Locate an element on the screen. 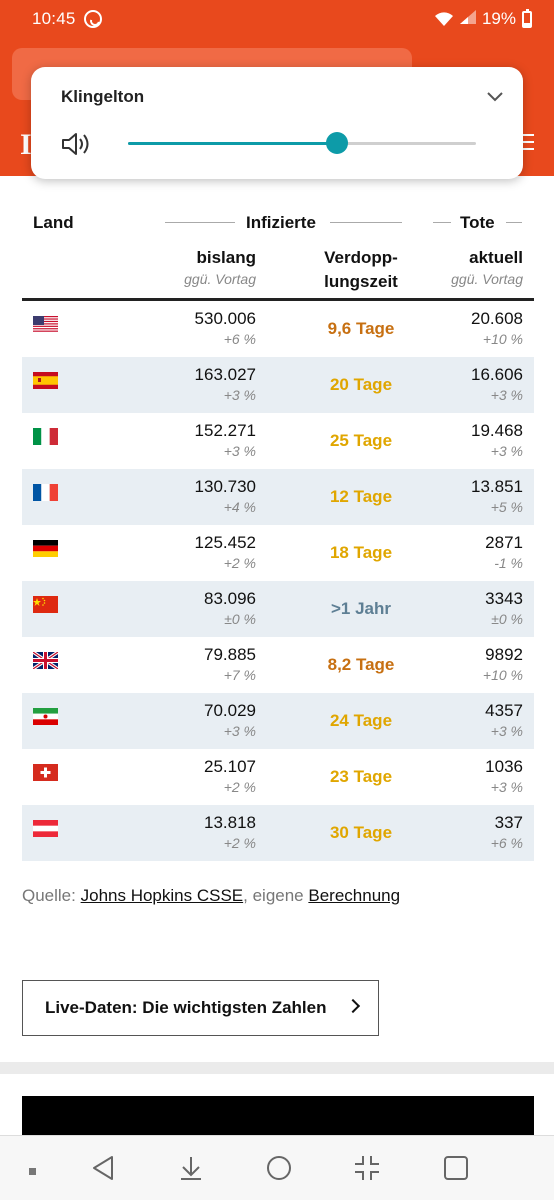  table-header-rule is located at coordinates (278, 299).